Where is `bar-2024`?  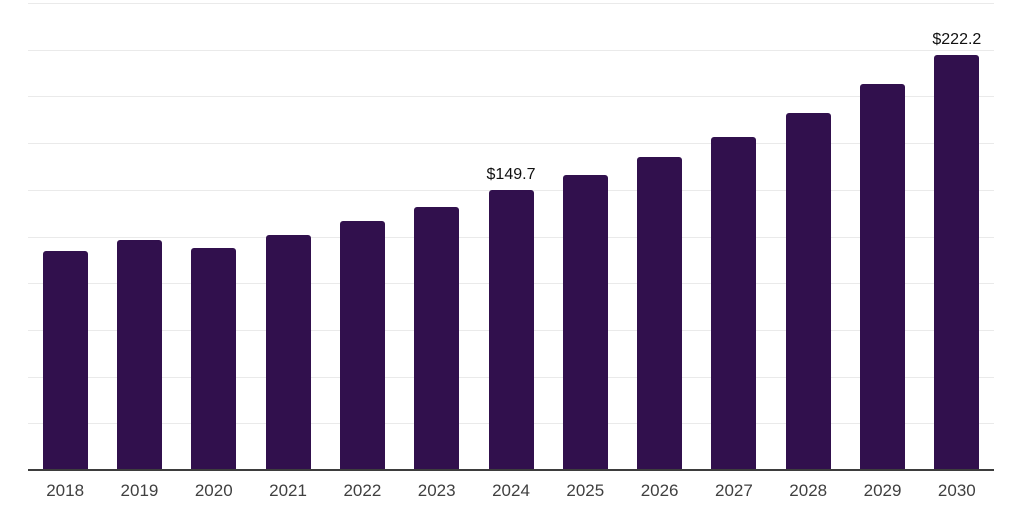
bar-2024 is located at coordinates (511, 330).